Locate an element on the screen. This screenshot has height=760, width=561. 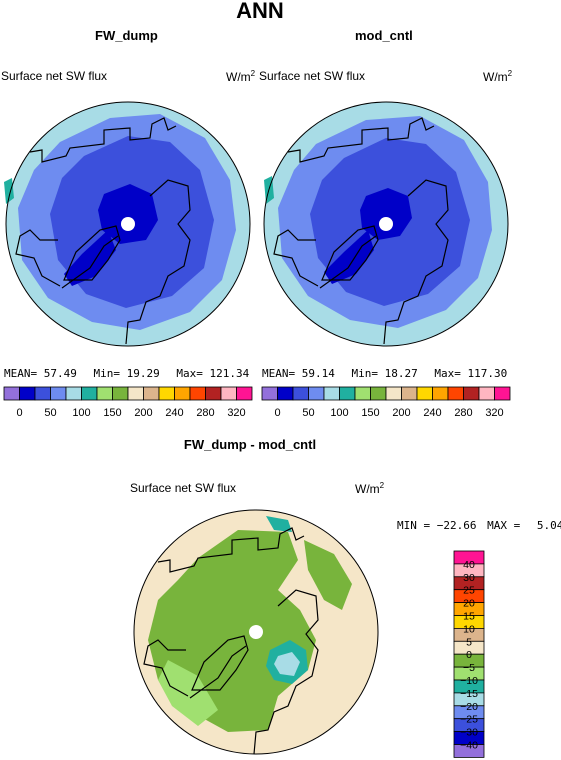
left-mean-value: 57.49 is located at coordinates (60, 373).